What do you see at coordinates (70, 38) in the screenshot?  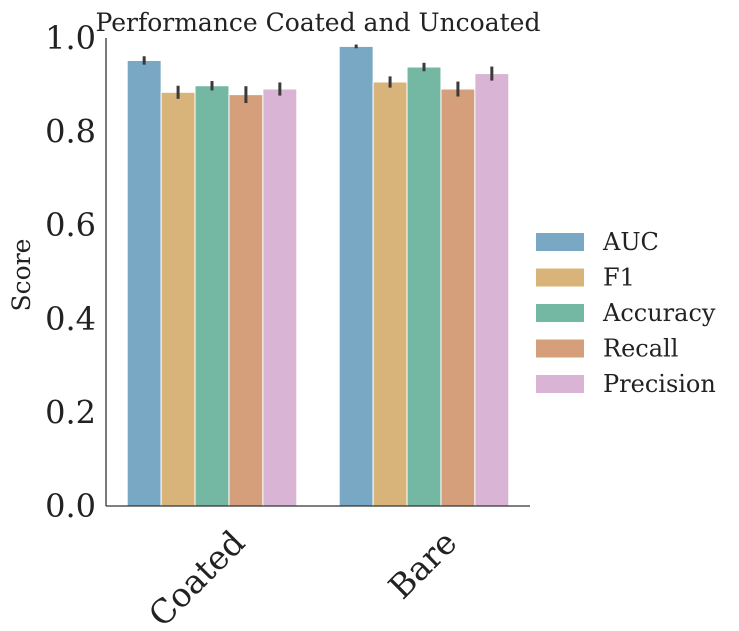 I see `y-tick-label: 1.0` at bounding box center [70, 38].